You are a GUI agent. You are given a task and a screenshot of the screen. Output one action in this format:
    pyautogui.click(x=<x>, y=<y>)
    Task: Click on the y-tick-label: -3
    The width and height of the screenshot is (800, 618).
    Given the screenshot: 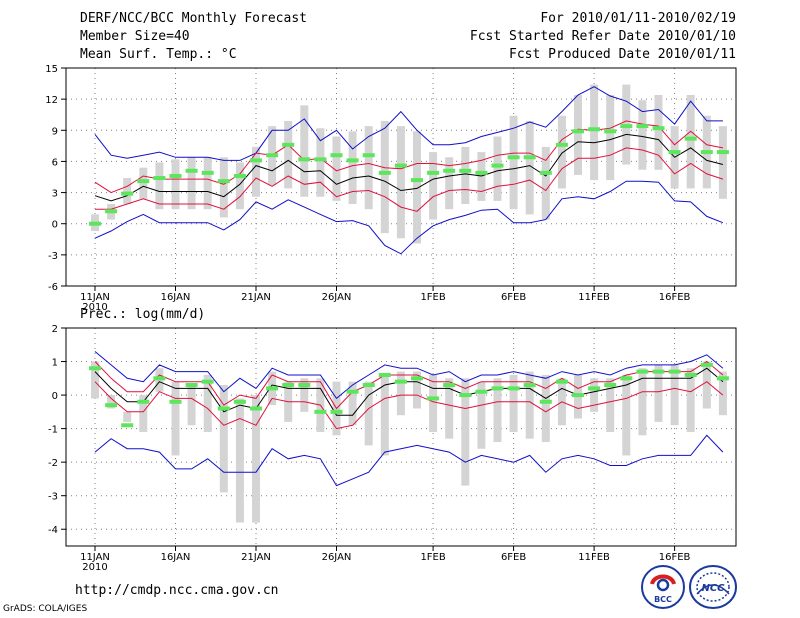 What is the action you would take?
    pyautogui.click(x=53, y=497)
    